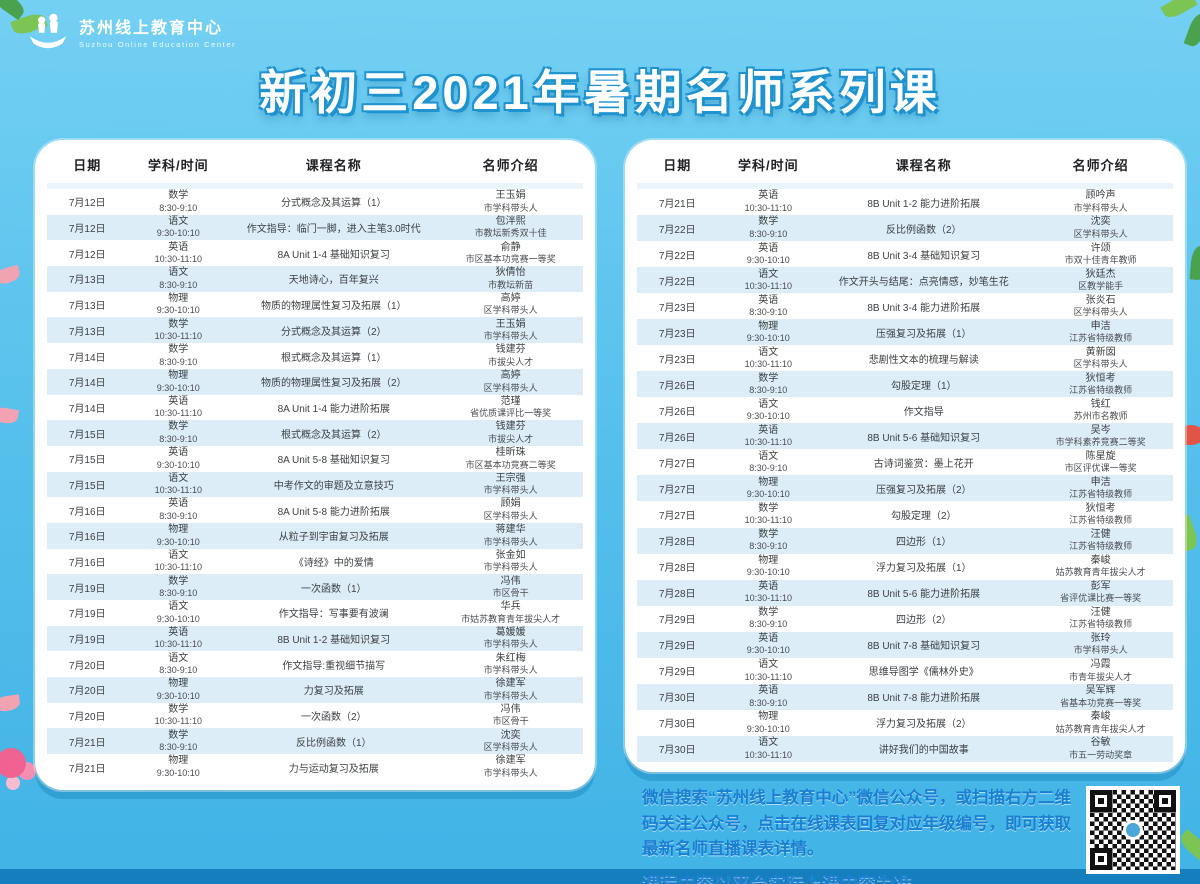 This screenshot has height=884, width=1200. Describe the element at coordinates (1100, 743) in the screenshot. I see `teacher-name: 谷敏` at that location.